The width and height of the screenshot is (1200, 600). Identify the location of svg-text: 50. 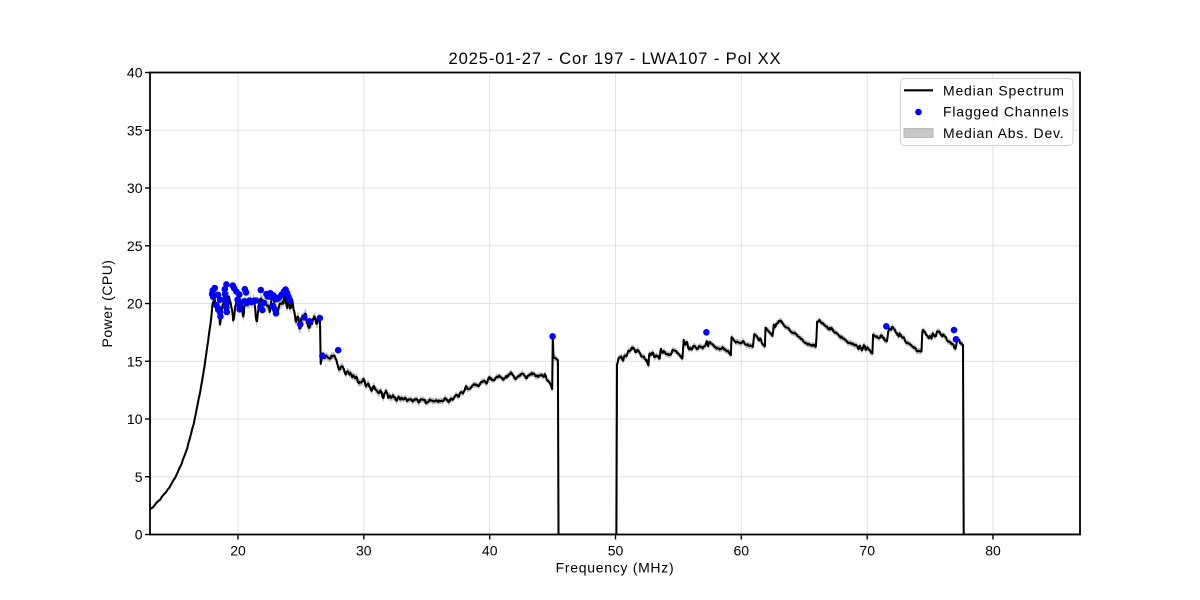
(616, 551).